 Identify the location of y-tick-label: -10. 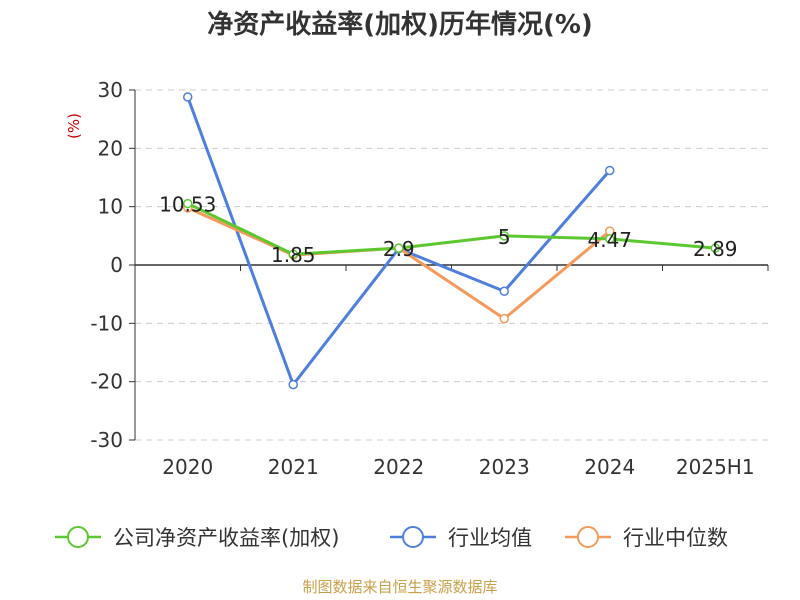
(106, 323).